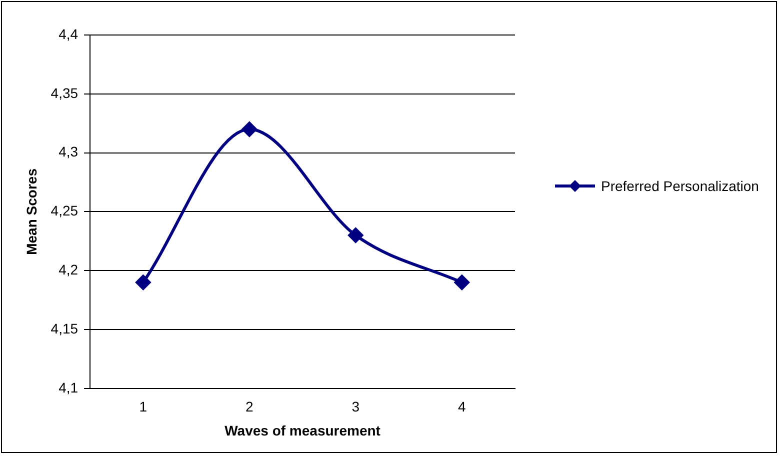 The height and width of the screenshot is (456, 780). Describe the element at coordinates (302, 430) in the screenshot. I see `x-axis-title: Waves of measurement` at that location.